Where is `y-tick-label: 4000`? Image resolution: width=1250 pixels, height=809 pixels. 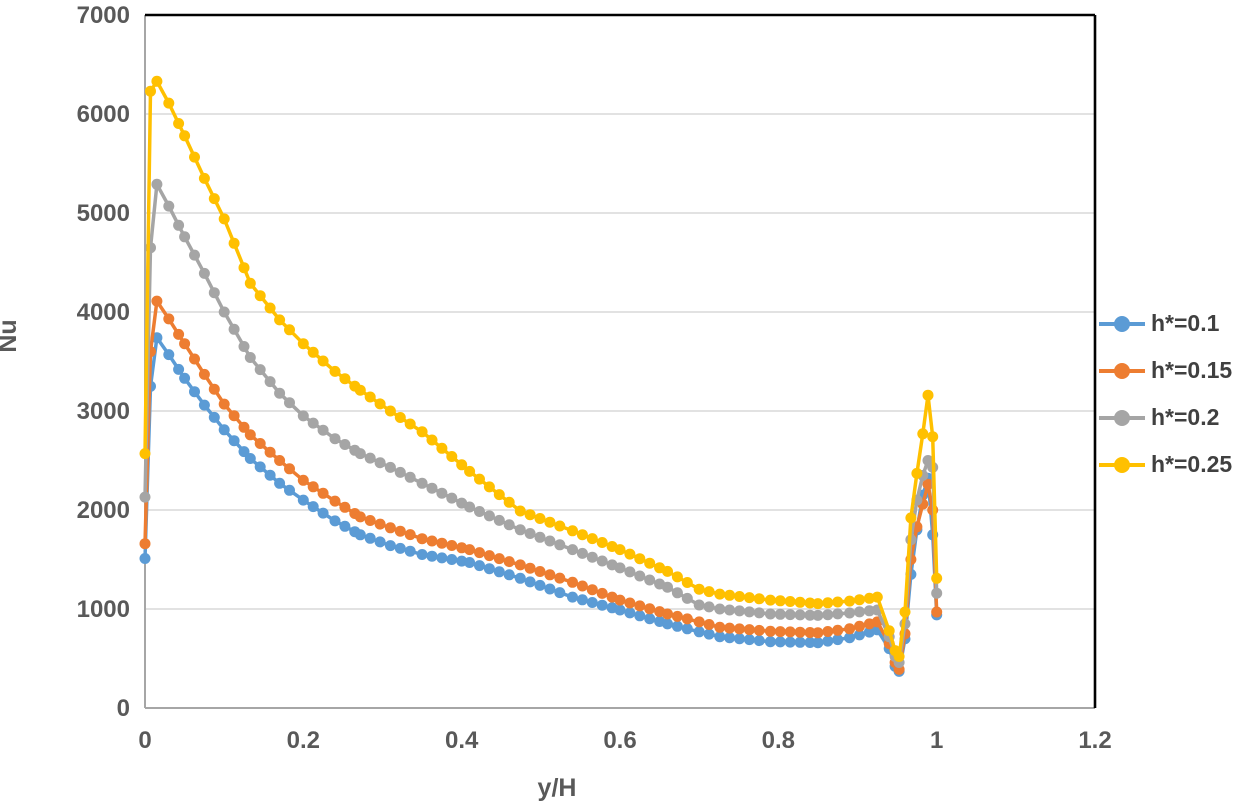
y-tick-label: 4000 is located at coordinates (103, 312).